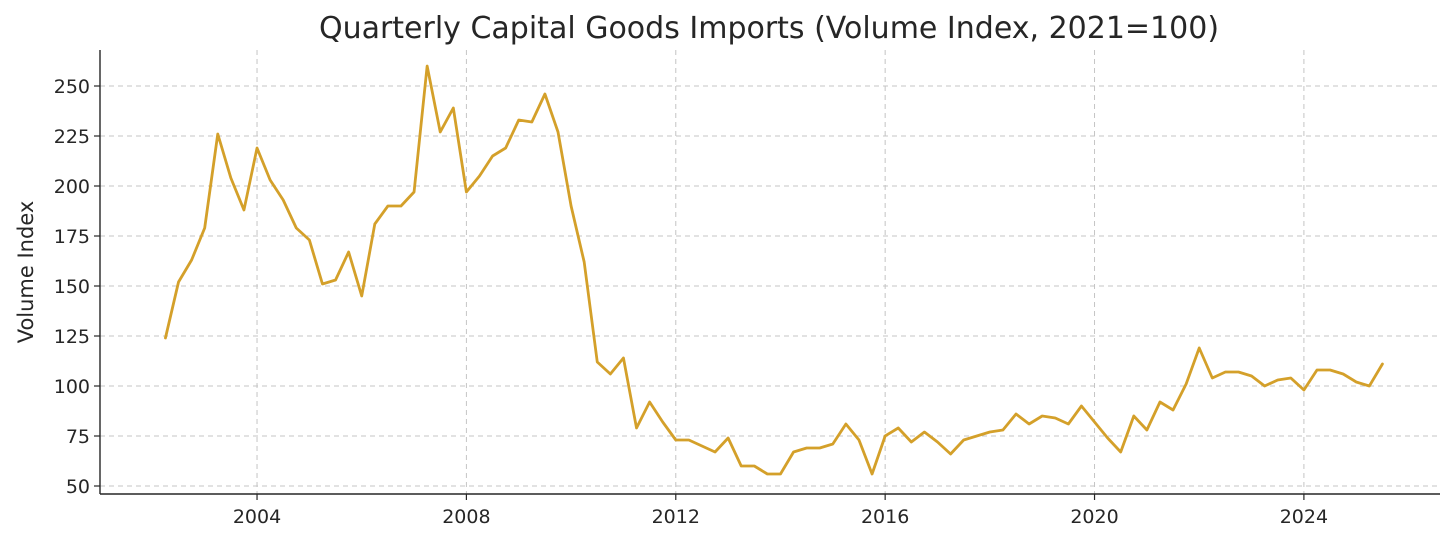 This screenshot has height=540, width=1453. I want to click on y-tick-label: 150, so click(72, 287).